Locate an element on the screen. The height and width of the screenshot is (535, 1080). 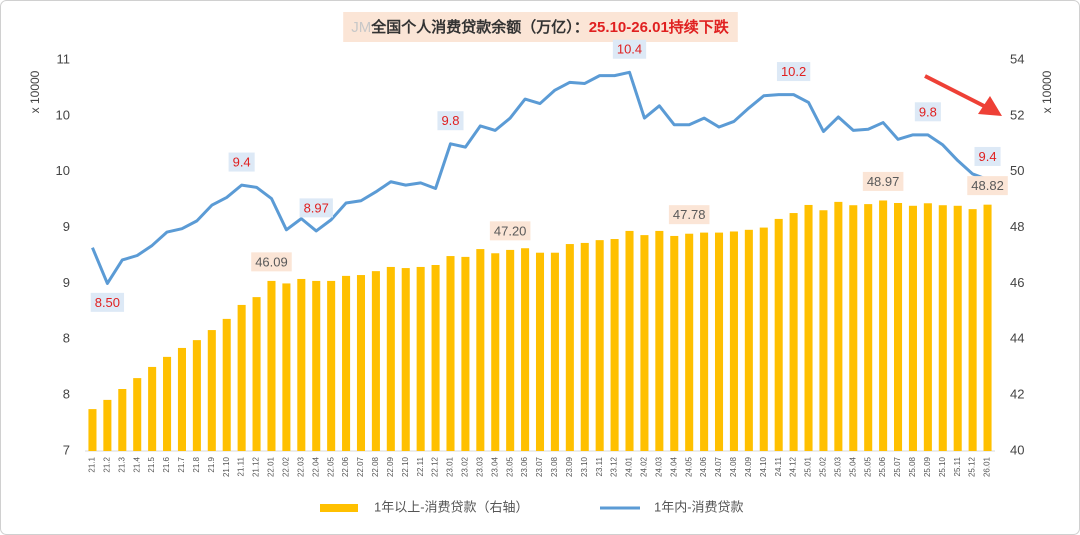
y2-tick-label: 48 is located at coordinates (1017, 226).